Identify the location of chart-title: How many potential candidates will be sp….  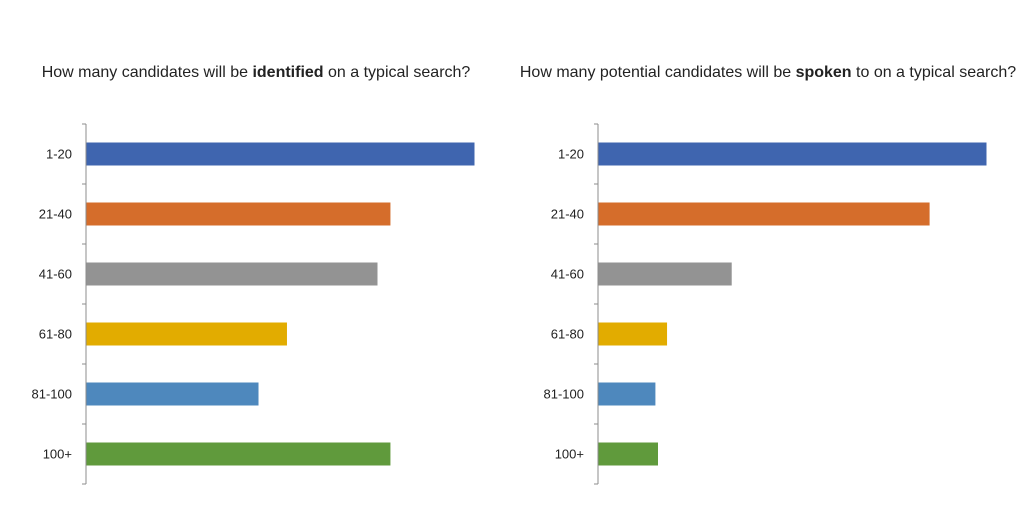
(768, 73).